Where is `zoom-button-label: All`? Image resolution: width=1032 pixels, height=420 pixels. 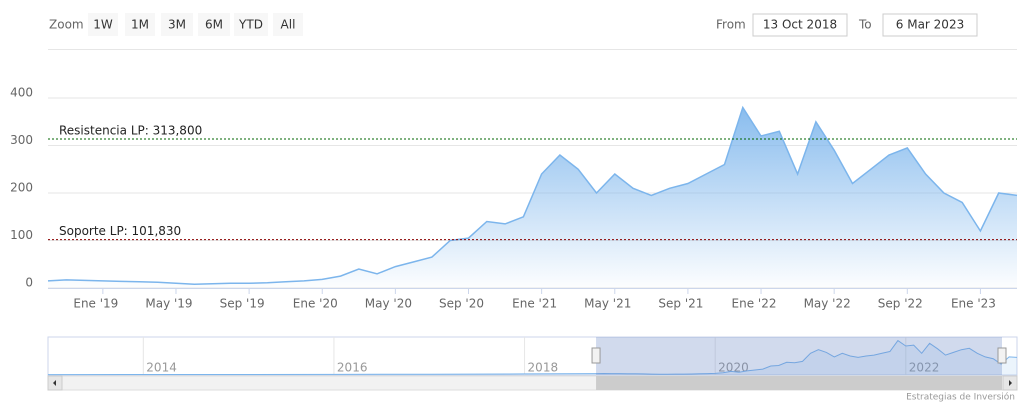 zoom-button-label: All is located at coordinates (288, 25).